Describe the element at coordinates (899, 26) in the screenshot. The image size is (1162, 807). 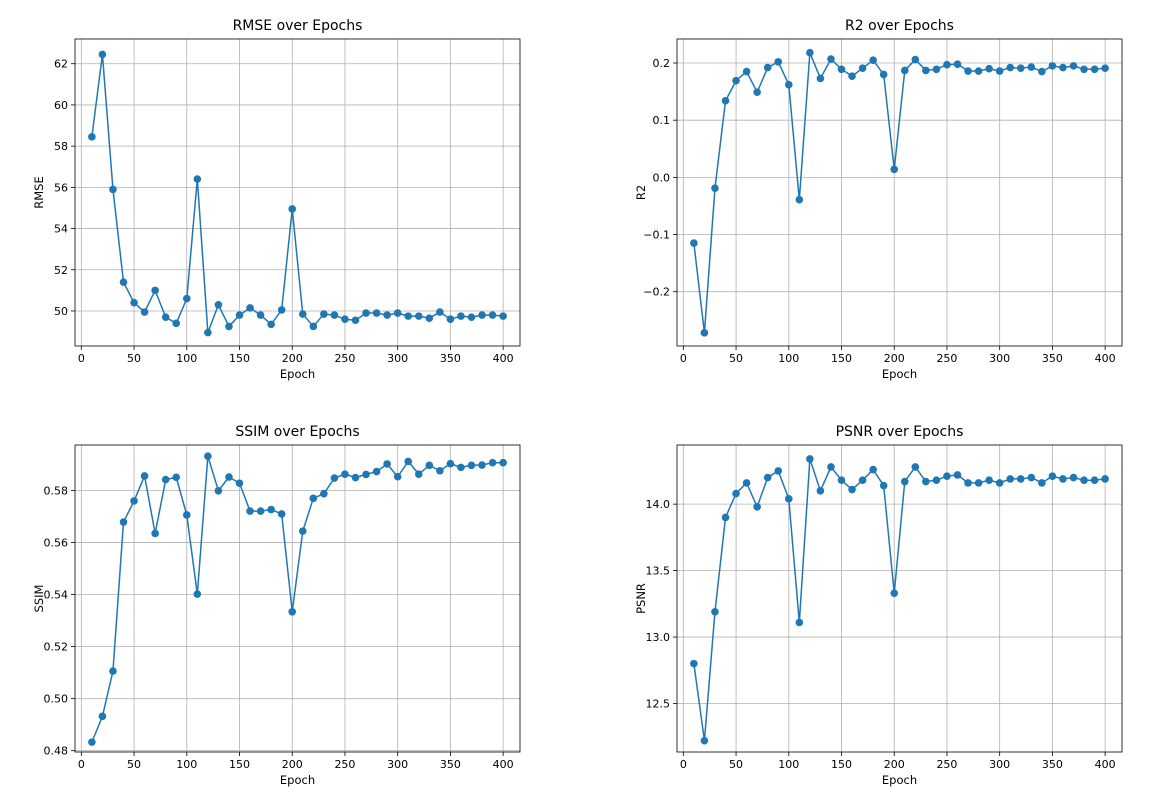
I see `chart-title: R2 over Epochs` at that location.